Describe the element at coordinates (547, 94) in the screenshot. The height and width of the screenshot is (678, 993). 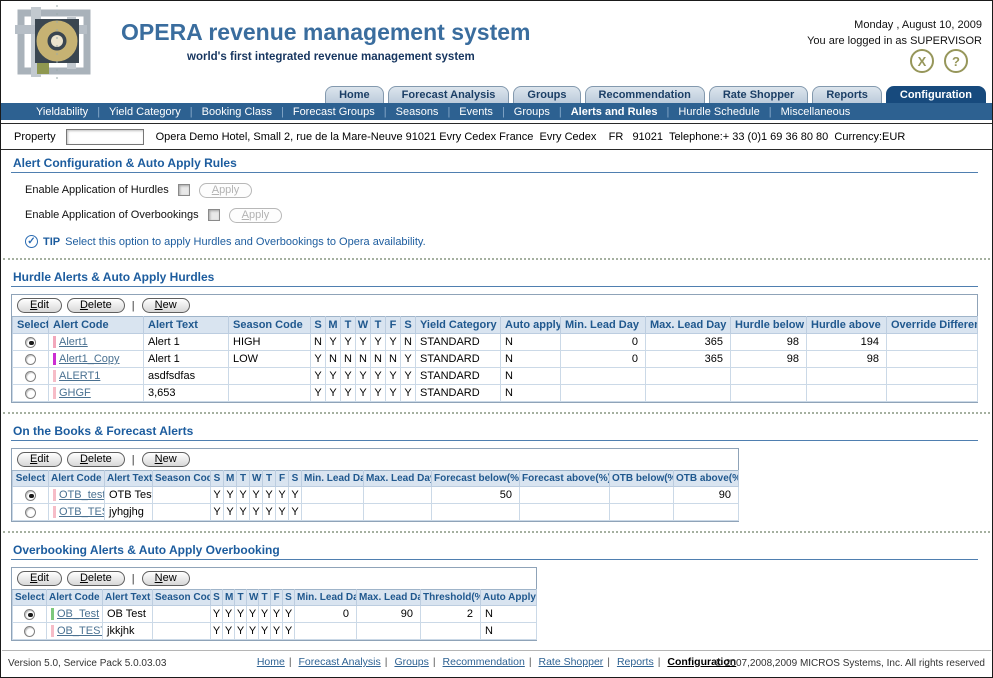
I see `tab-groups: Groups` at that location.